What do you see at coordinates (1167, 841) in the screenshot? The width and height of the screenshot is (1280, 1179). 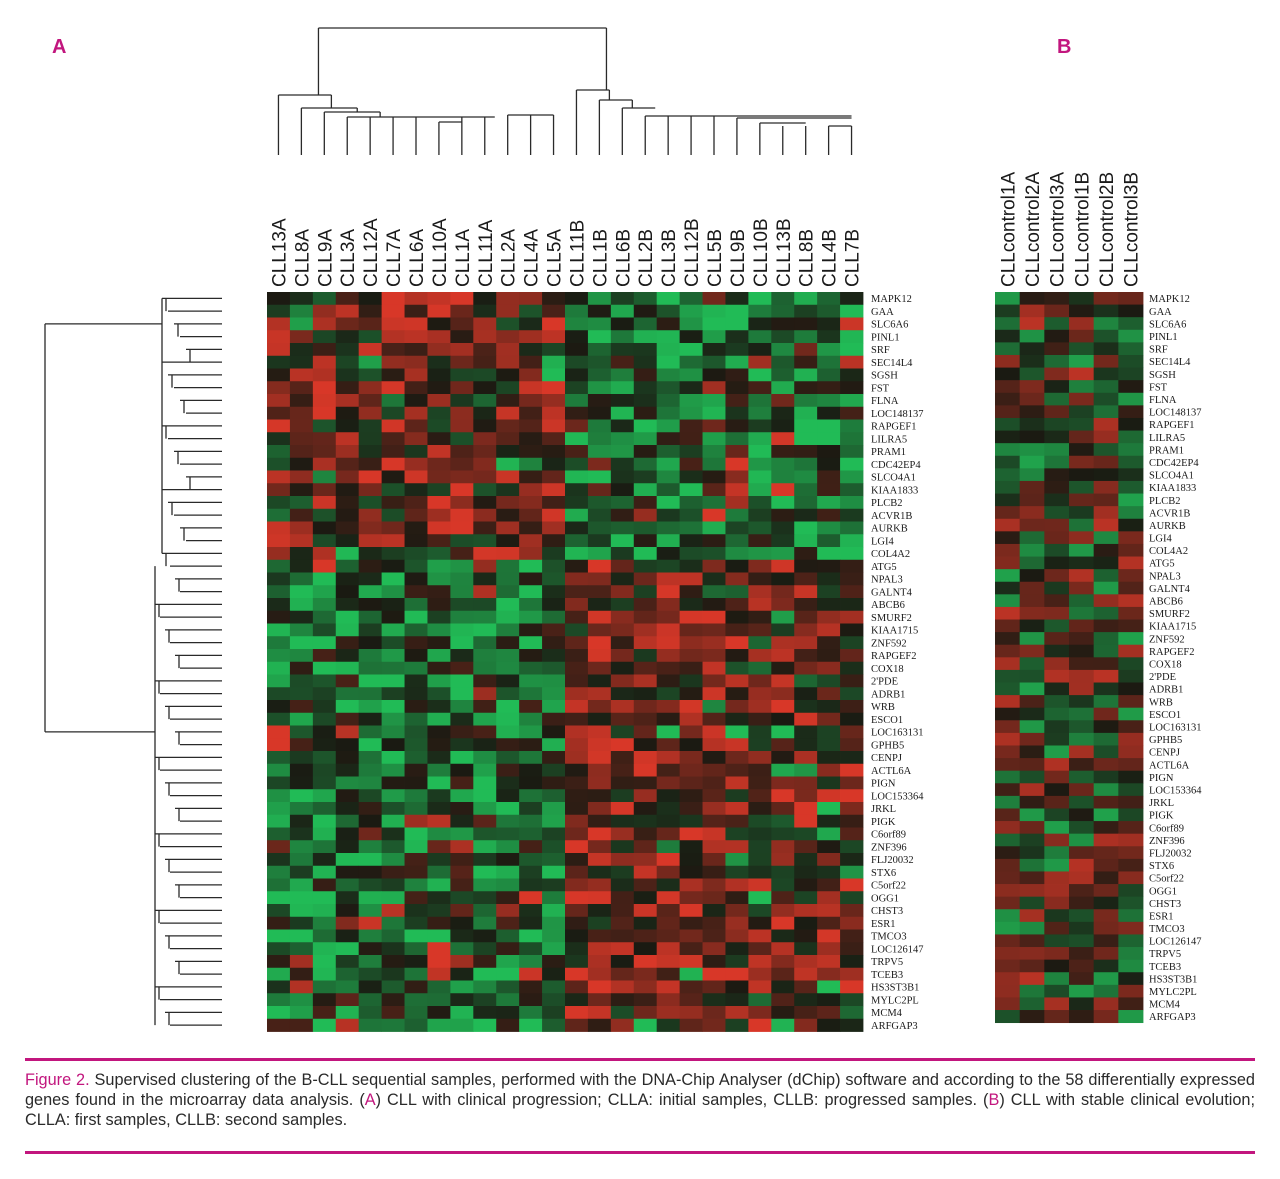 I see `row-label: ZNF396` at bounding box center [1167, 841].